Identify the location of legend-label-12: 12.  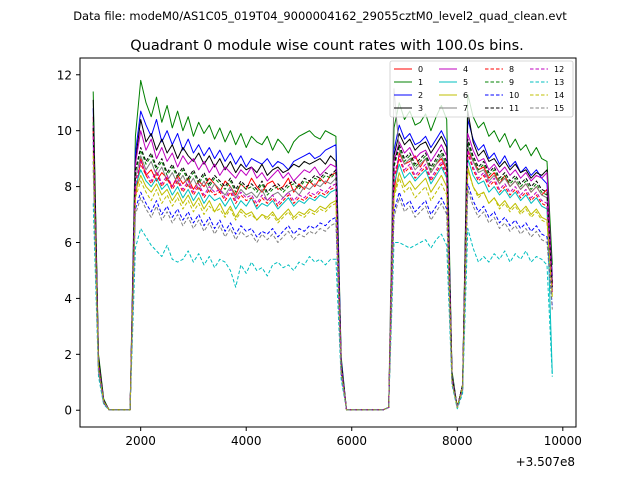
(559, 69).